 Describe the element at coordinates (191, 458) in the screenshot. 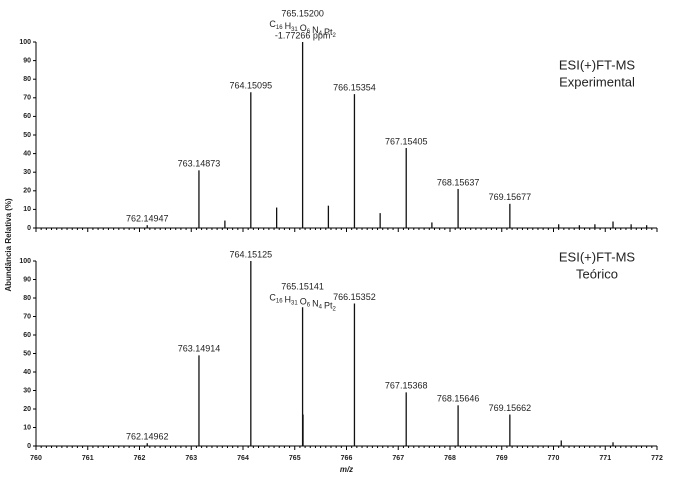

I see `x-tick-label: 763` at that location.